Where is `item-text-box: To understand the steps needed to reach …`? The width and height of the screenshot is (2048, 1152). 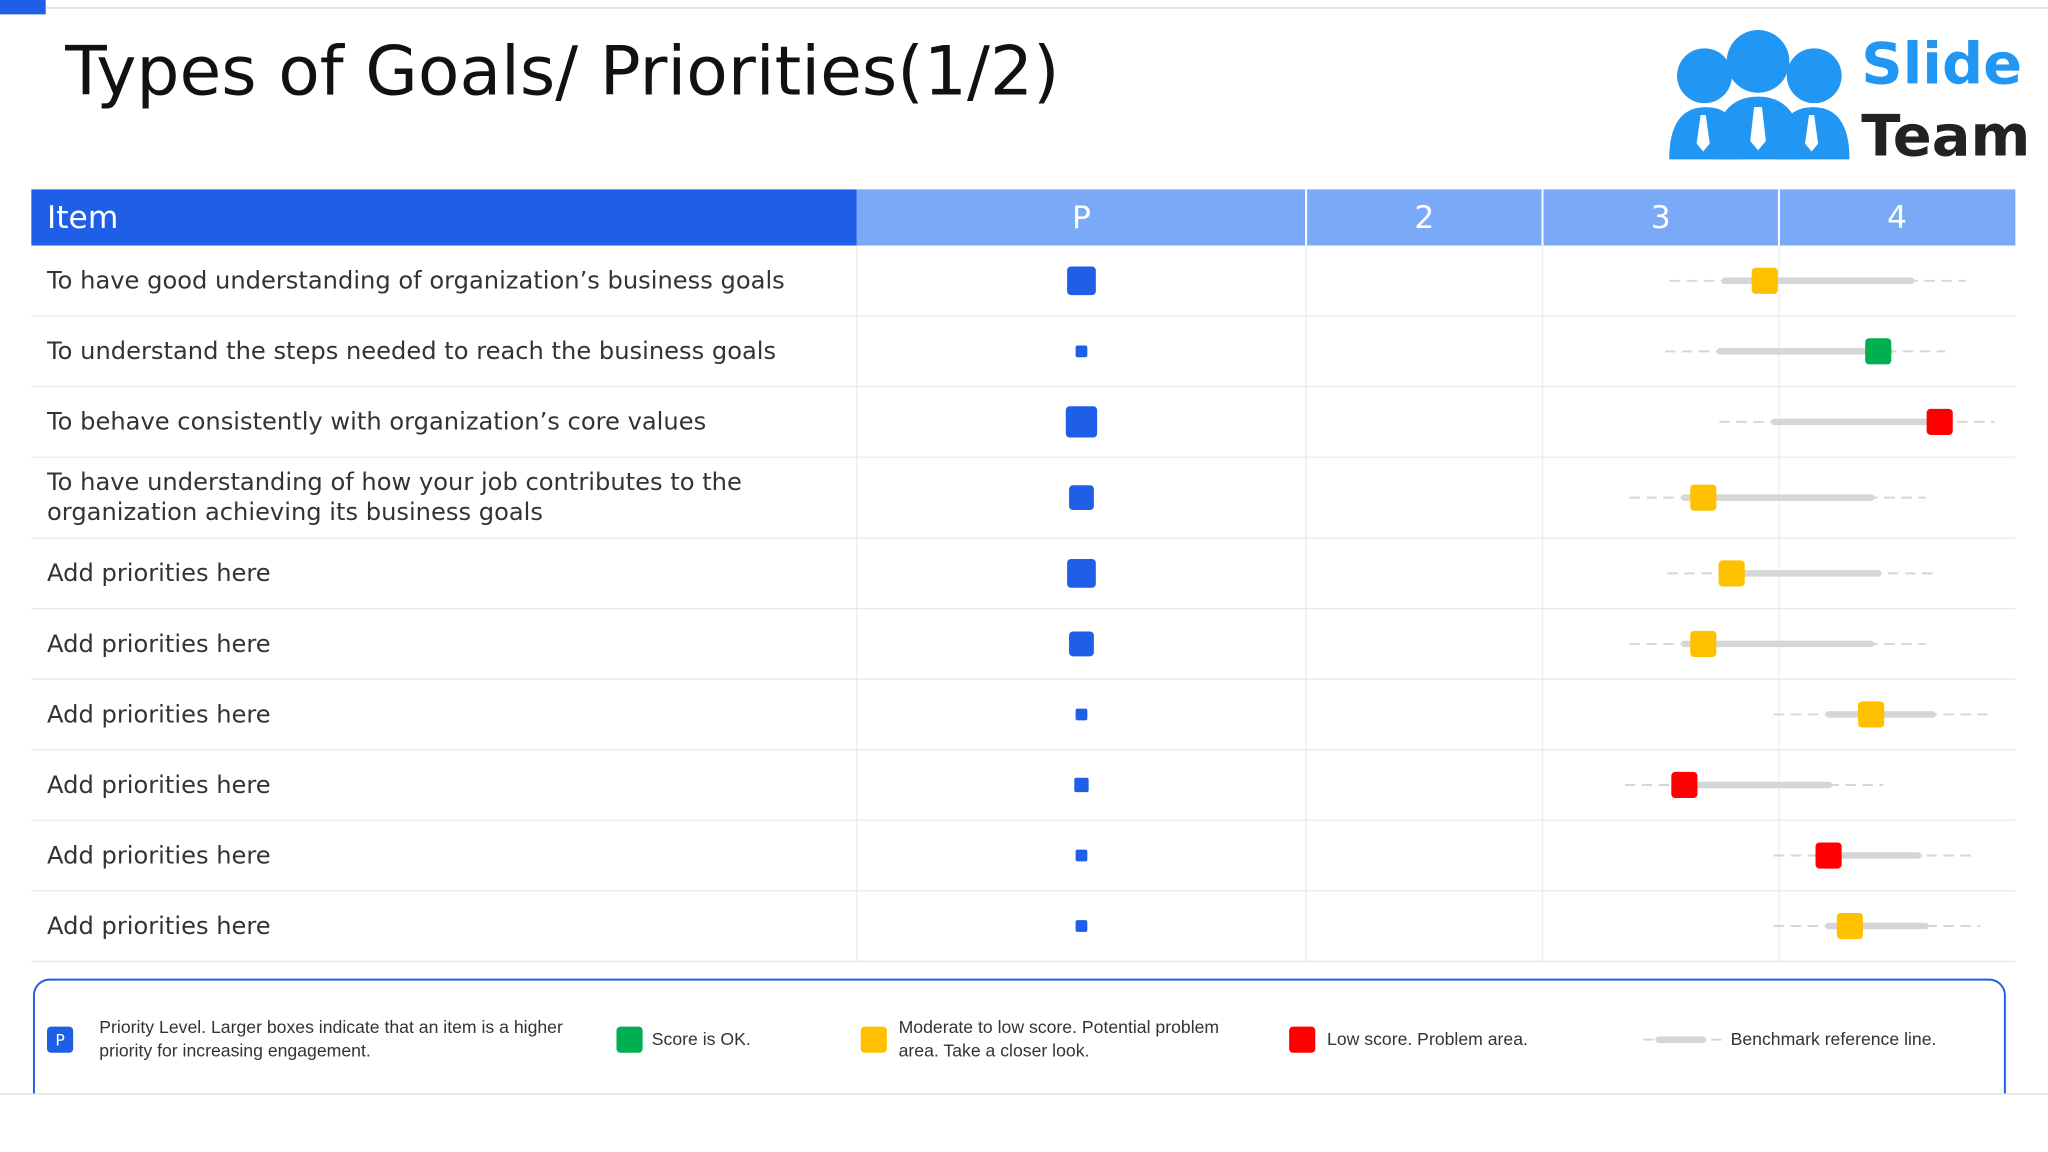
item-text-box: To understand the steps needed to reach … is located at coordinates (412, 351).